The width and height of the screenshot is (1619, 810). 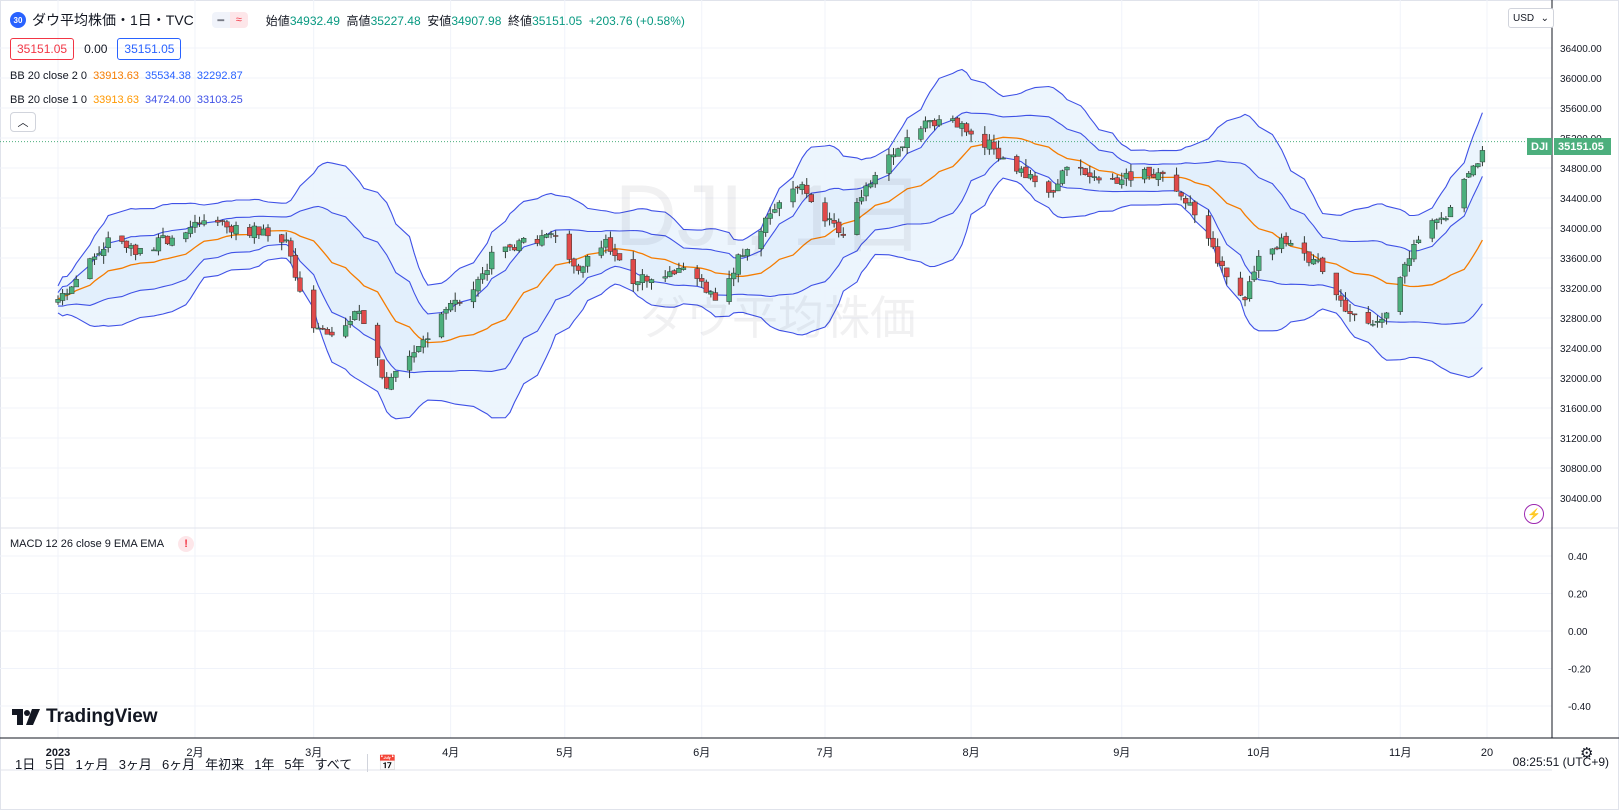 What do you see at coordinates (264, 764) in the screenshot?
I see `tf-1y: 1年` at bounding box center [264, 764].